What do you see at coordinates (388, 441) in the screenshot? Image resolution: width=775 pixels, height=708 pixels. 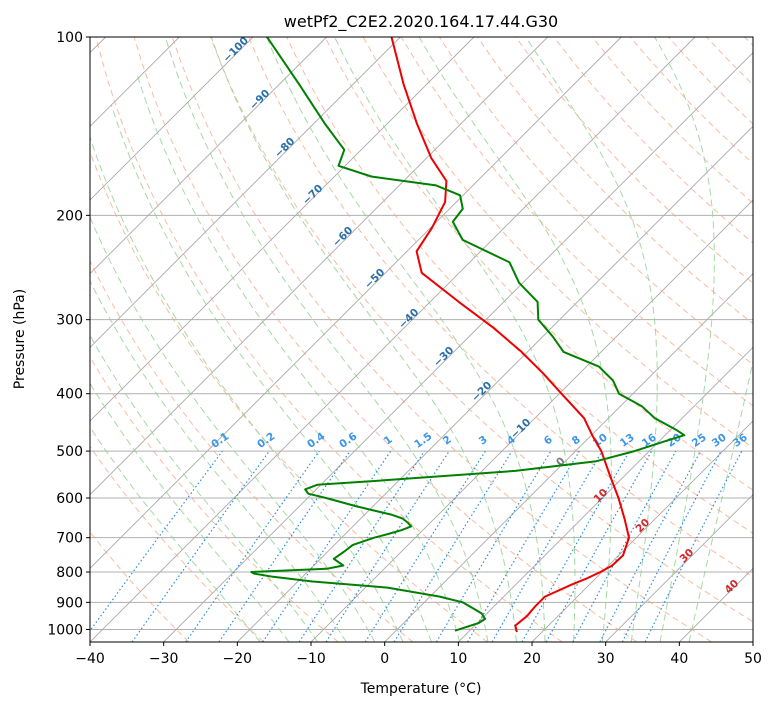 I see `mixing-ratio-label: 1` at bounding box center [388, 441].